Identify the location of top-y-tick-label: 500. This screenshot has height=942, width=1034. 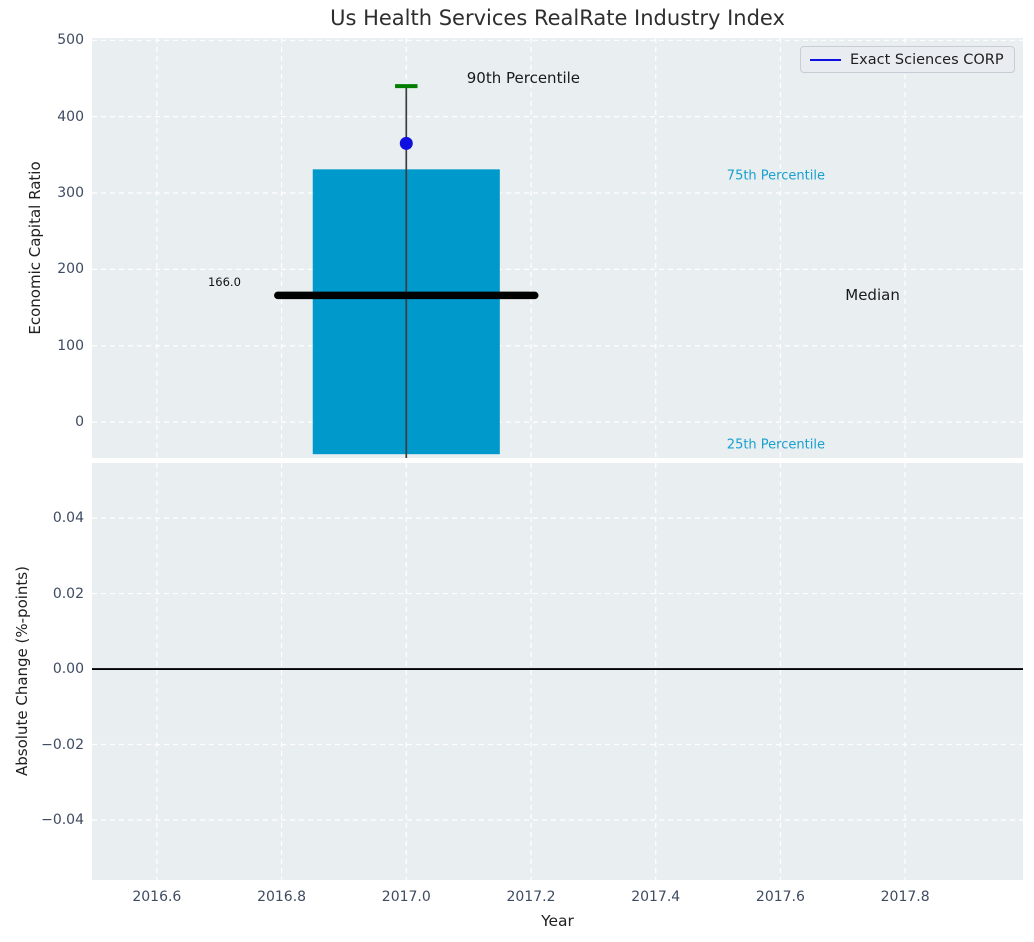
(70, 40).